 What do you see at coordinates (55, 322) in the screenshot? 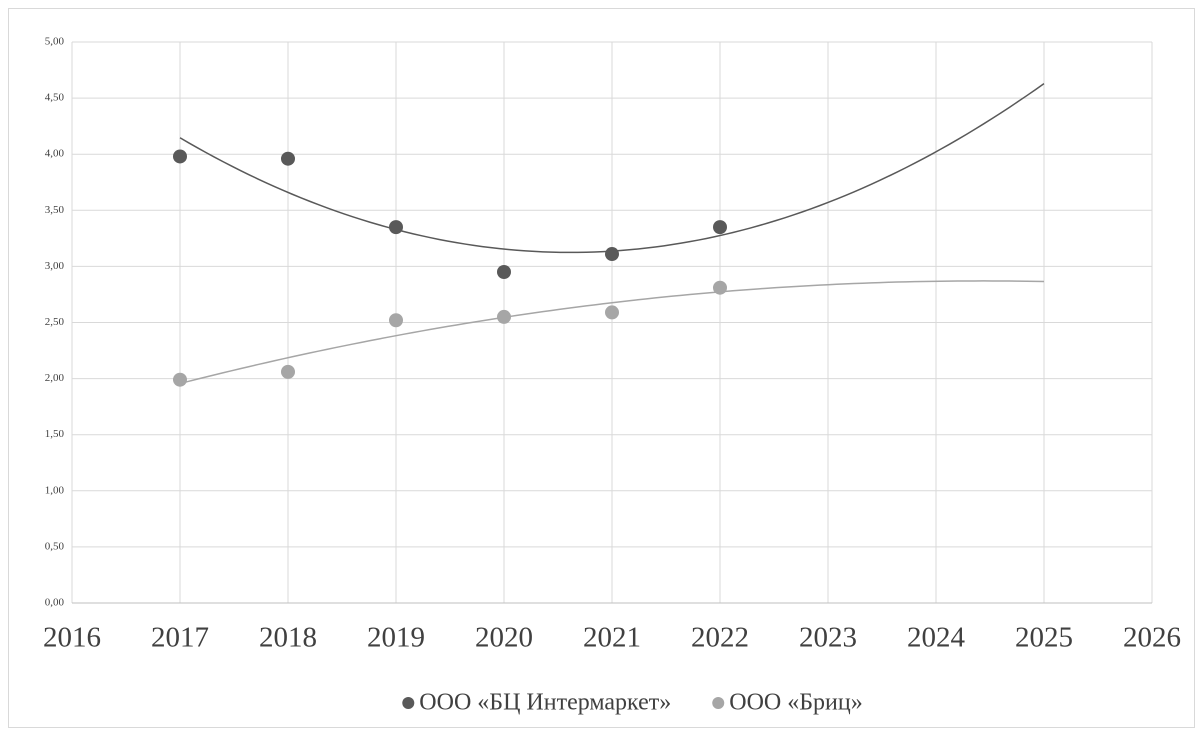
I see `y-tick-label: 2,50` at bounding box center [55, 322].